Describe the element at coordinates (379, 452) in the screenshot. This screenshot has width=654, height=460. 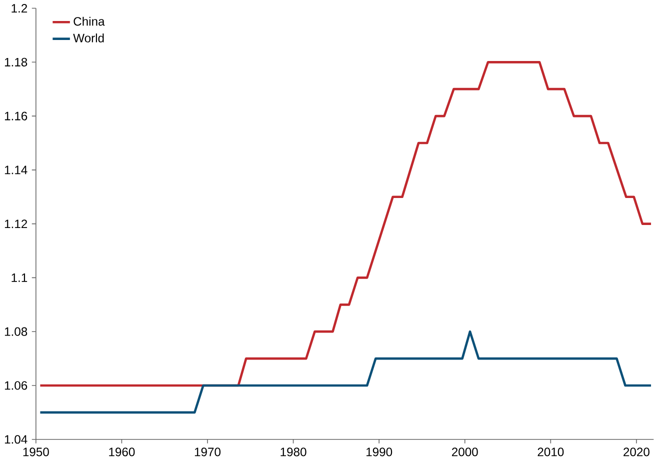
I see `x-tick-label: 1990` at that location.